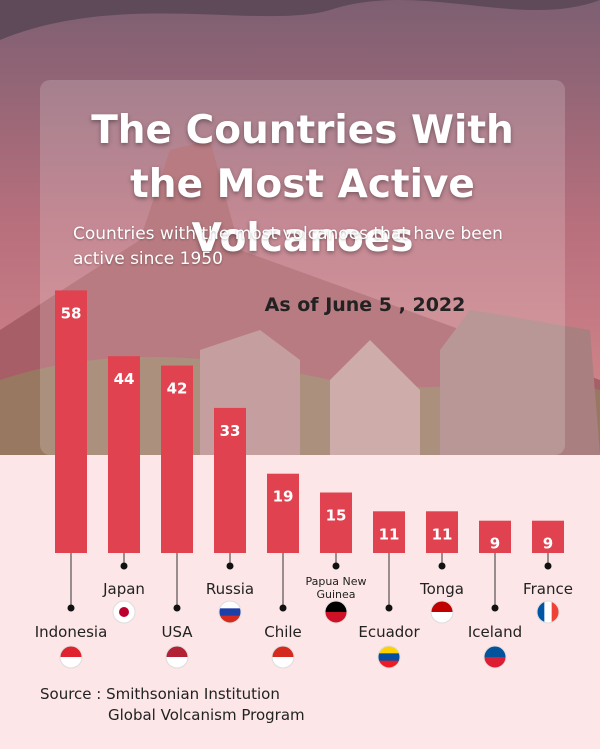 This screenshot has width=600, height=749. I want to click on x-tick-label: Chile, so click(283, 632).